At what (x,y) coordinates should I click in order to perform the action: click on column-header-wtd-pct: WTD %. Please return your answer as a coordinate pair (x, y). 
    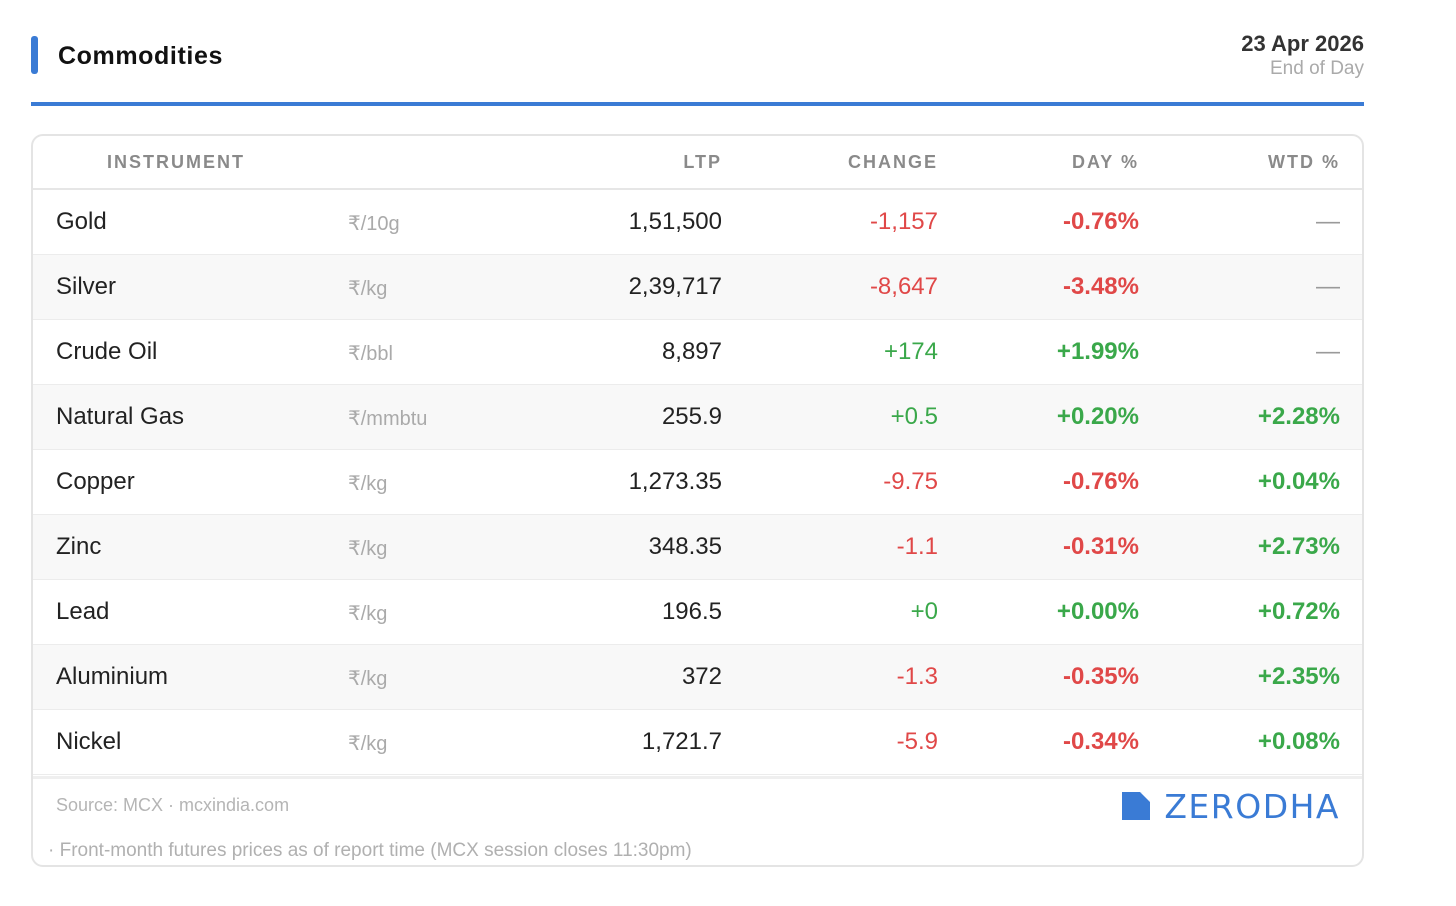
    Looking at the image, I should click on (1304, 162).